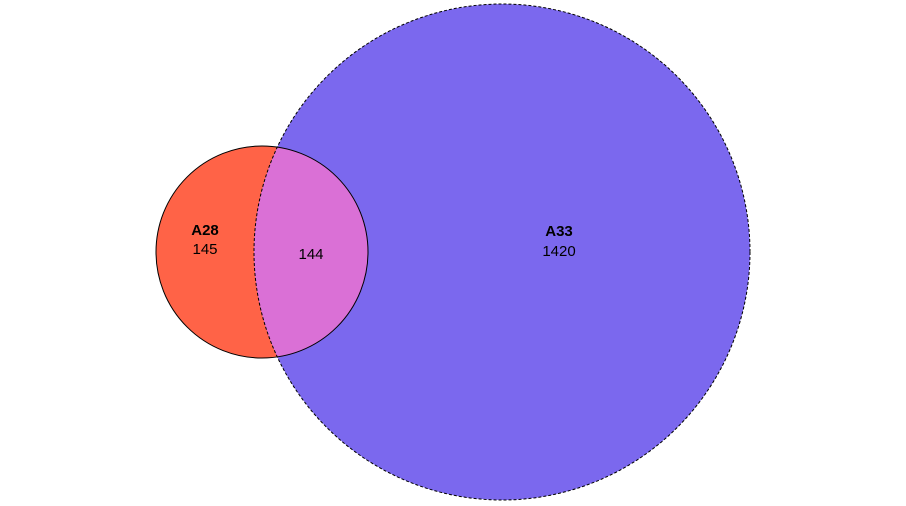 The width and height of the screenshot is (906, 506). I want to click on intersection-count: 144, so click(310, 254).